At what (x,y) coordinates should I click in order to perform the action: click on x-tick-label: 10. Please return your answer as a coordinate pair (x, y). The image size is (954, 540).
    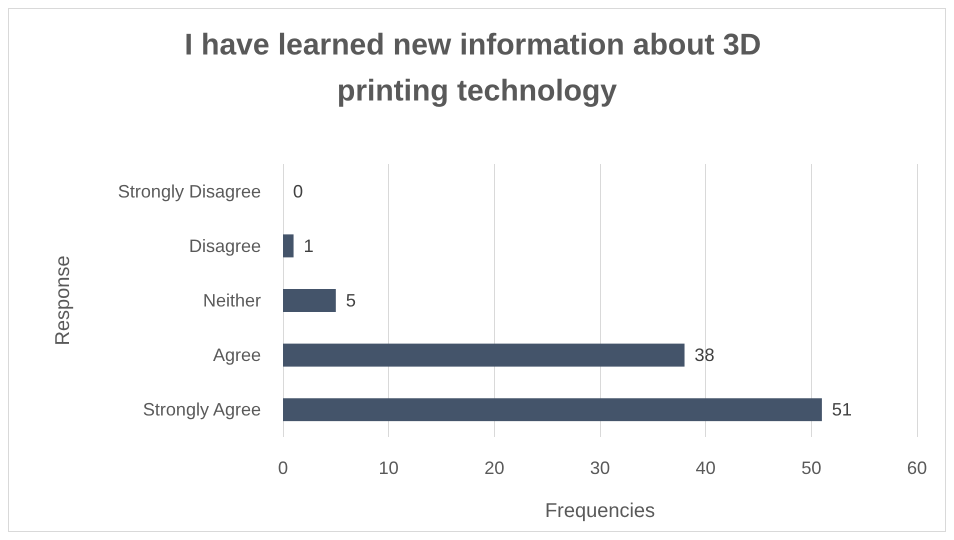
    Looking at the image, I should click on (388, 468).